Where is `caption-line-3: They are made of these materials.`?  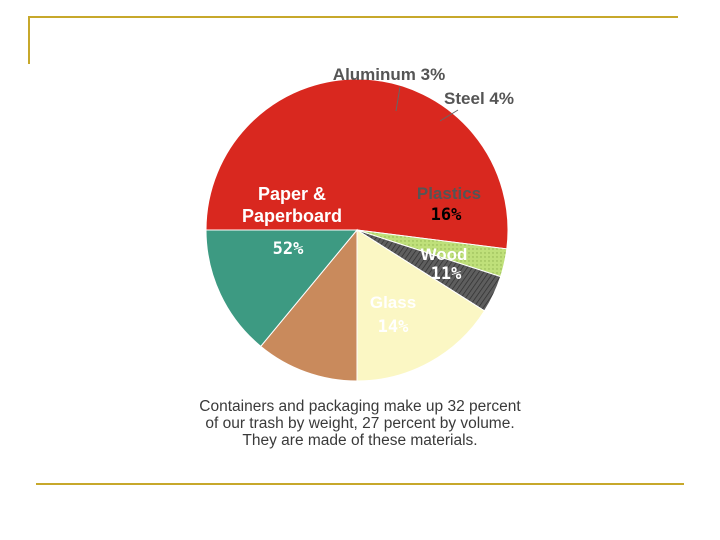
caption-line-3: They are made of these materials. is located at coordinates (360, 440).